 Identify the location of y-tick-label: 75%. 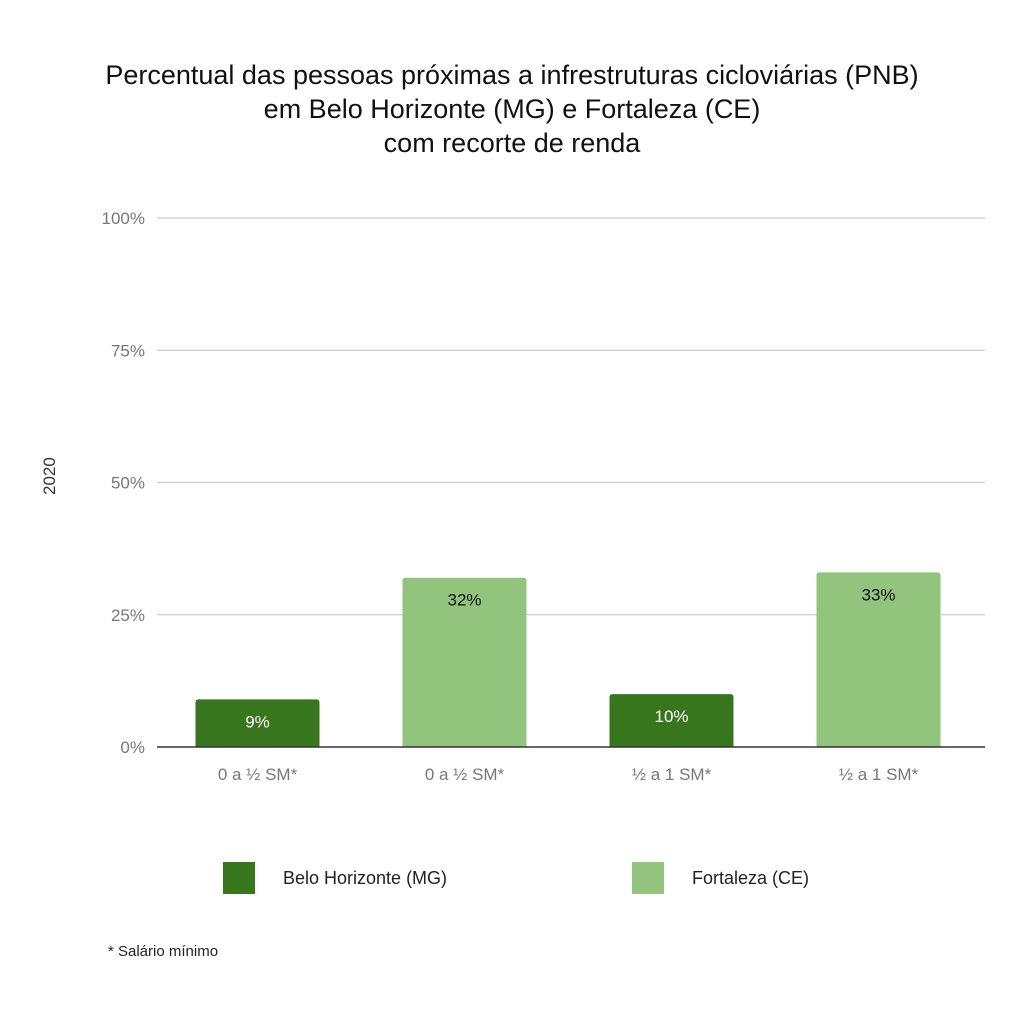
(128, 350).